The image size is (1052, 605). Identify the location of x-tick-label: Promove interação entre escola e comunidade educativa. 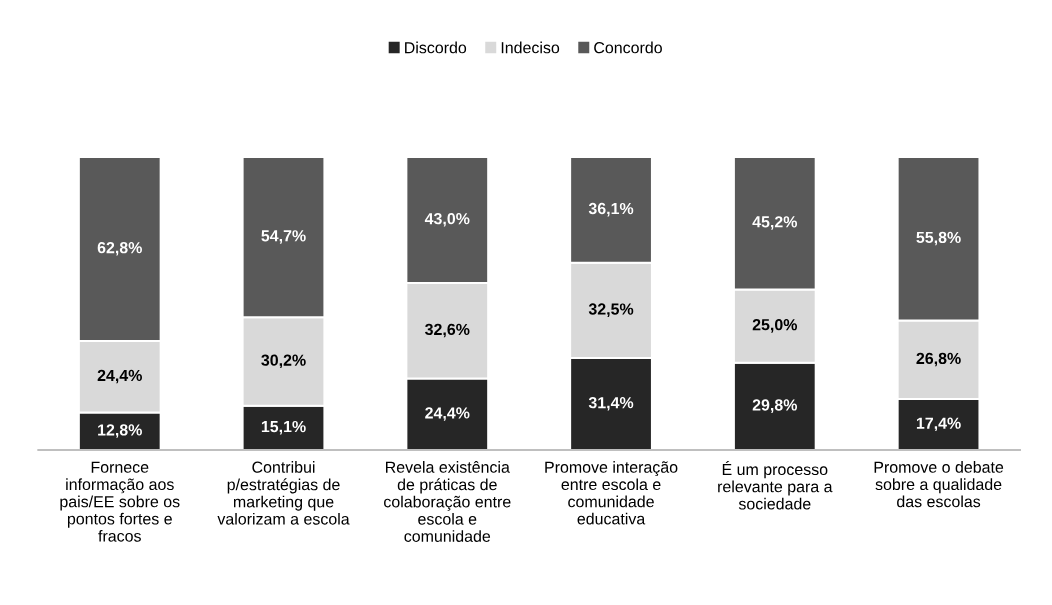
(611, 493).